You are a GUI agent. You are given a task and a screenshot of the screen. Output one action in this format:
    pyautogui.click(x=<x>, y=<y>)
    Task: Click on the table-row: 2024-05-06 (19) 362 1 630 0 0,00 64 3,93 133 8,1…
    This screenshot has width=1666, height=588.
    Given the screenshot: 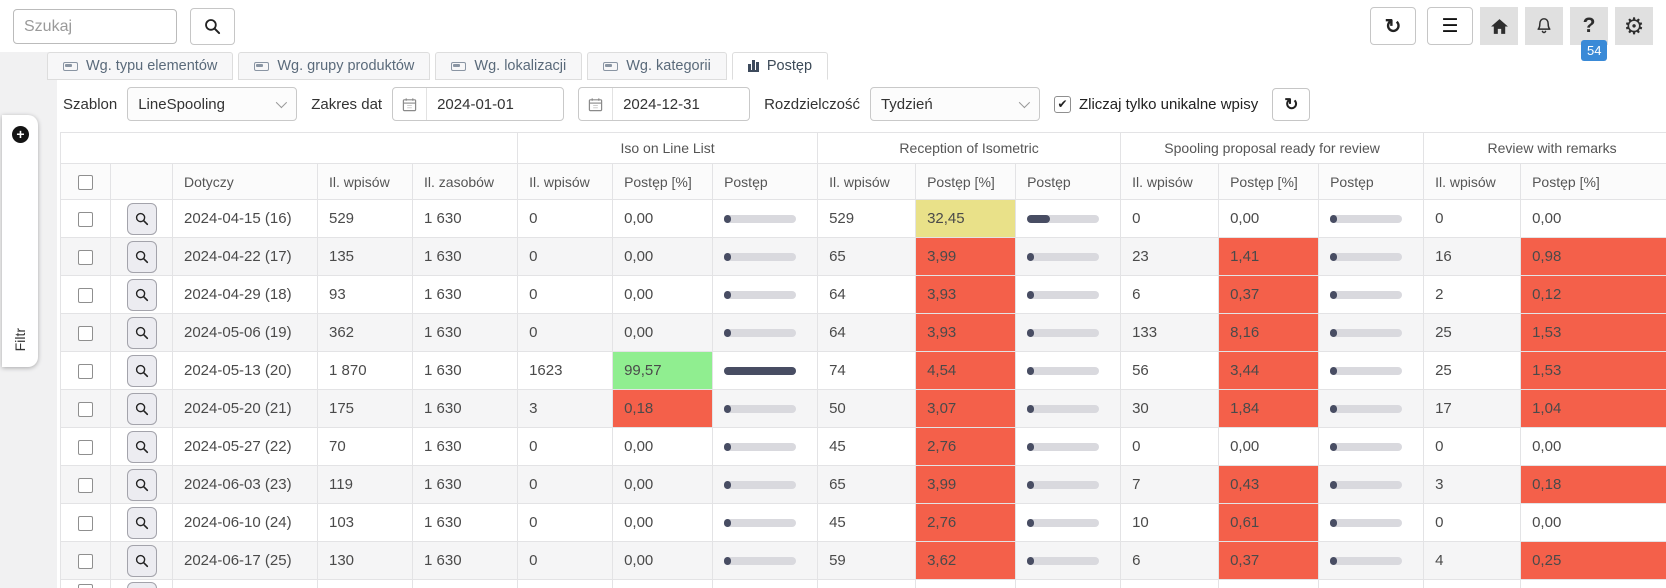 What is the action you would take?
    pyautogui.click(x=863, y=332)
    